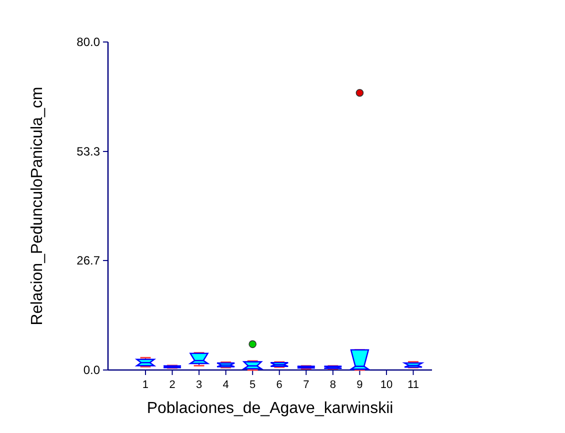  What do you see at coordinates (199, 385) in the screenshot?
I see `x-tick-label: 3` at bounding box center [199, 385].